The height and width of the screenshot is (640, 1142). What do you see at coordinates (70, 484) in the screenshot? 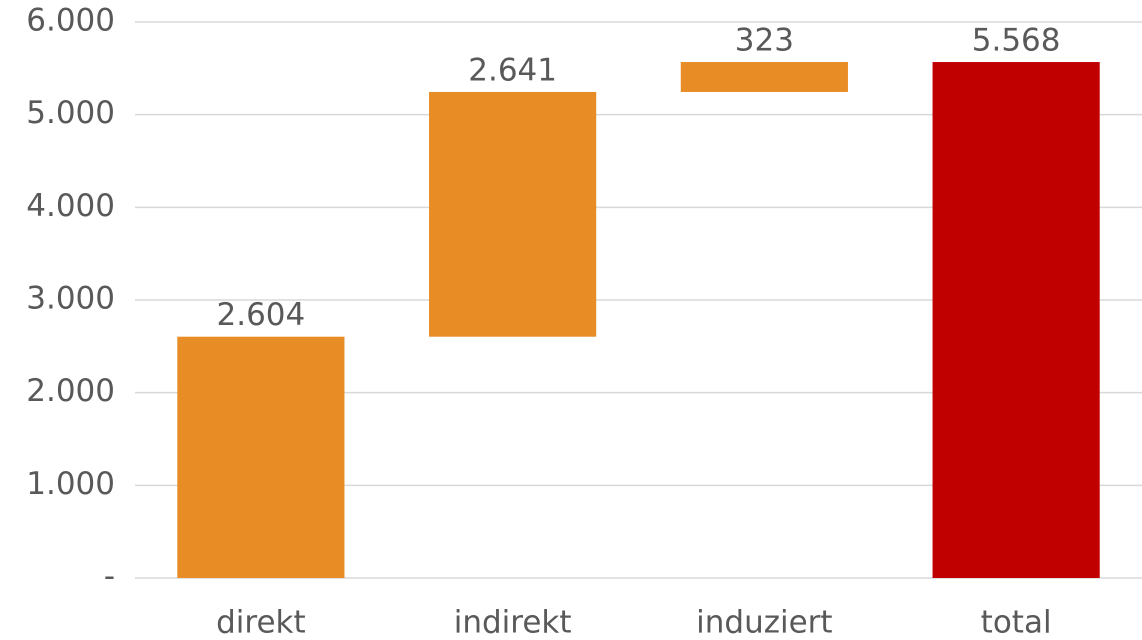
I see `y-tick-label: 1.000` at bounding box center [70, 484].